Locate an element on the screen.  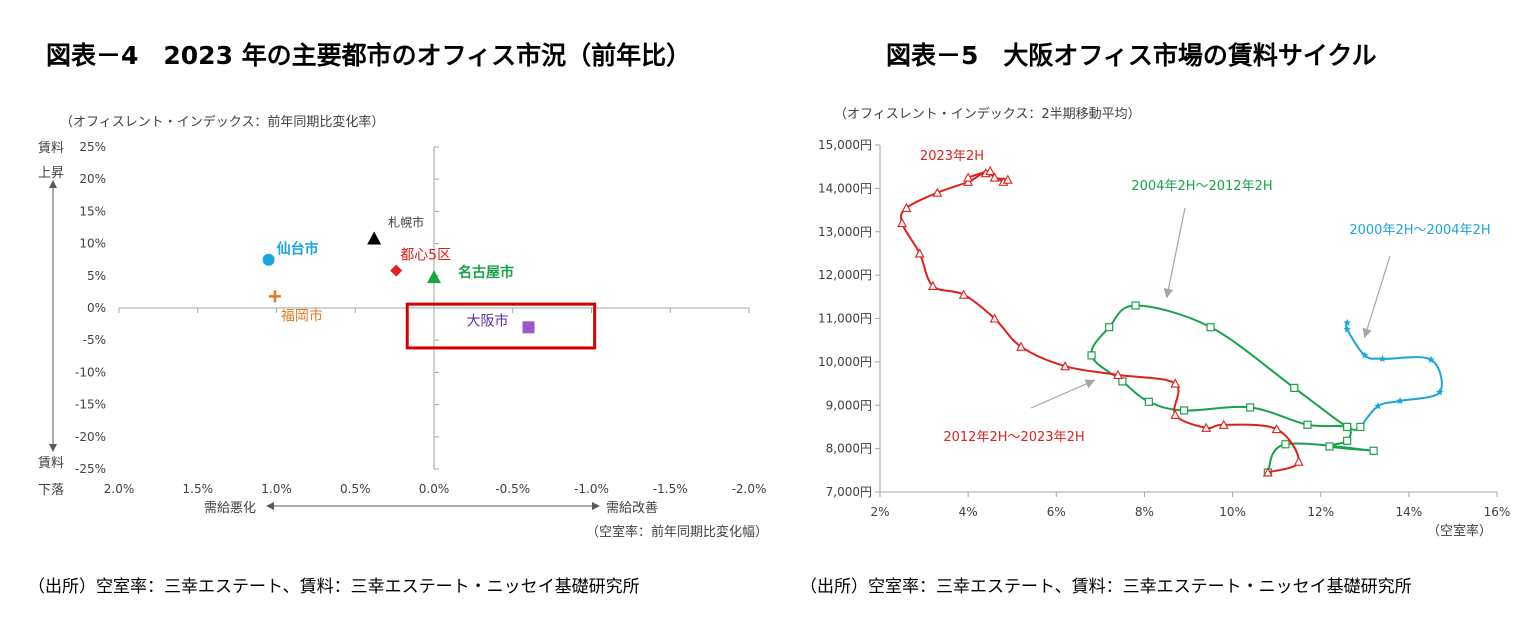
chart5-title: 図表－5 大阪オフィス市場の賃料サイクル is located at coordinates (1131, 55).